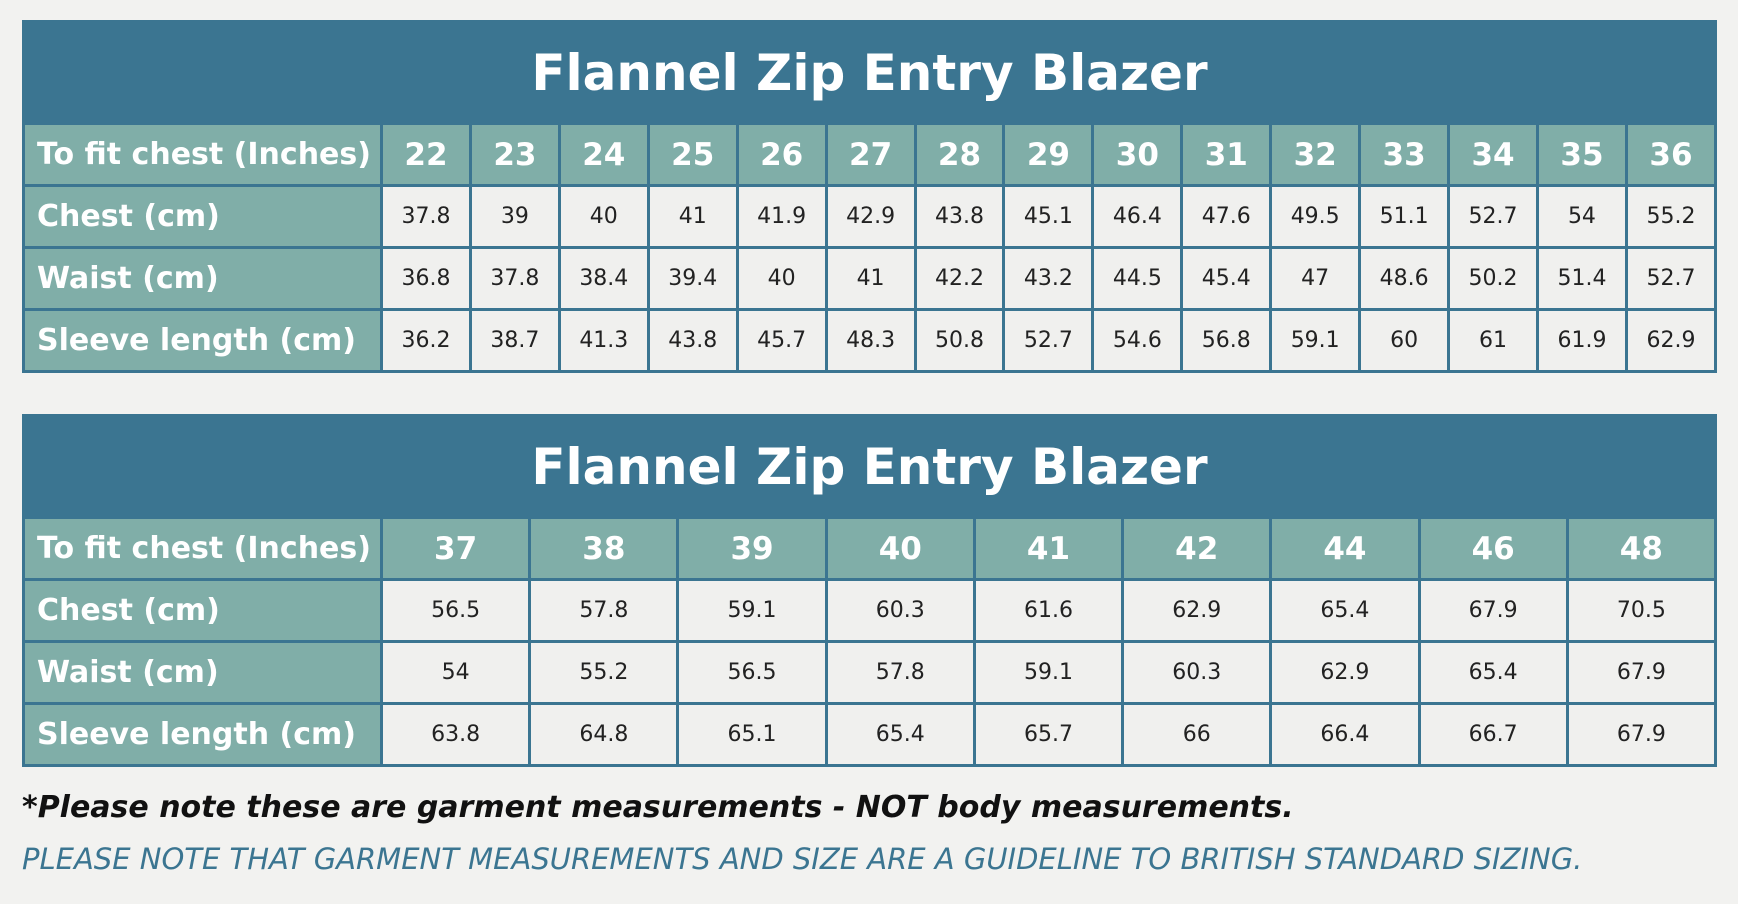 The image size is (1738, 904). I want to click on size-header: 37, so click(455, 548).